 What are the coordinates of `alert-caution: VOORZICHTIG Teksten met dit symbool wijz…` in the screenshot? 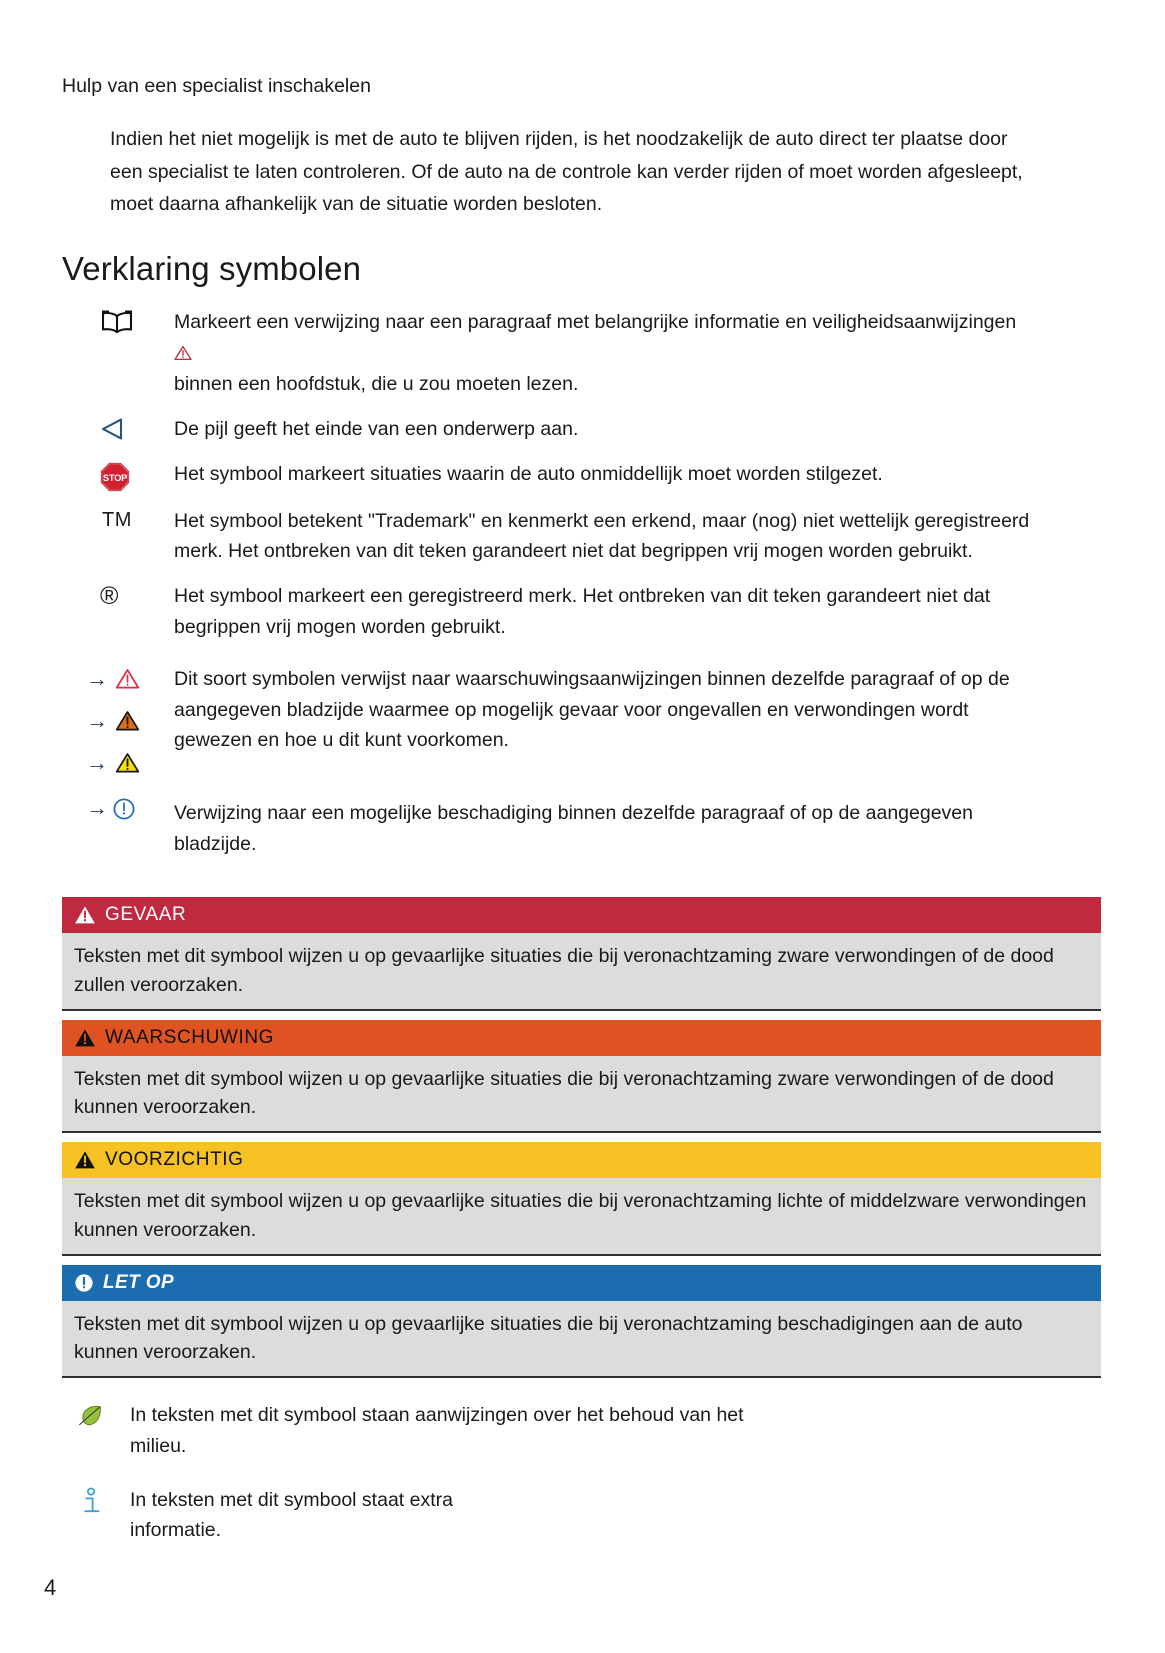 It's located at (581, 1199).